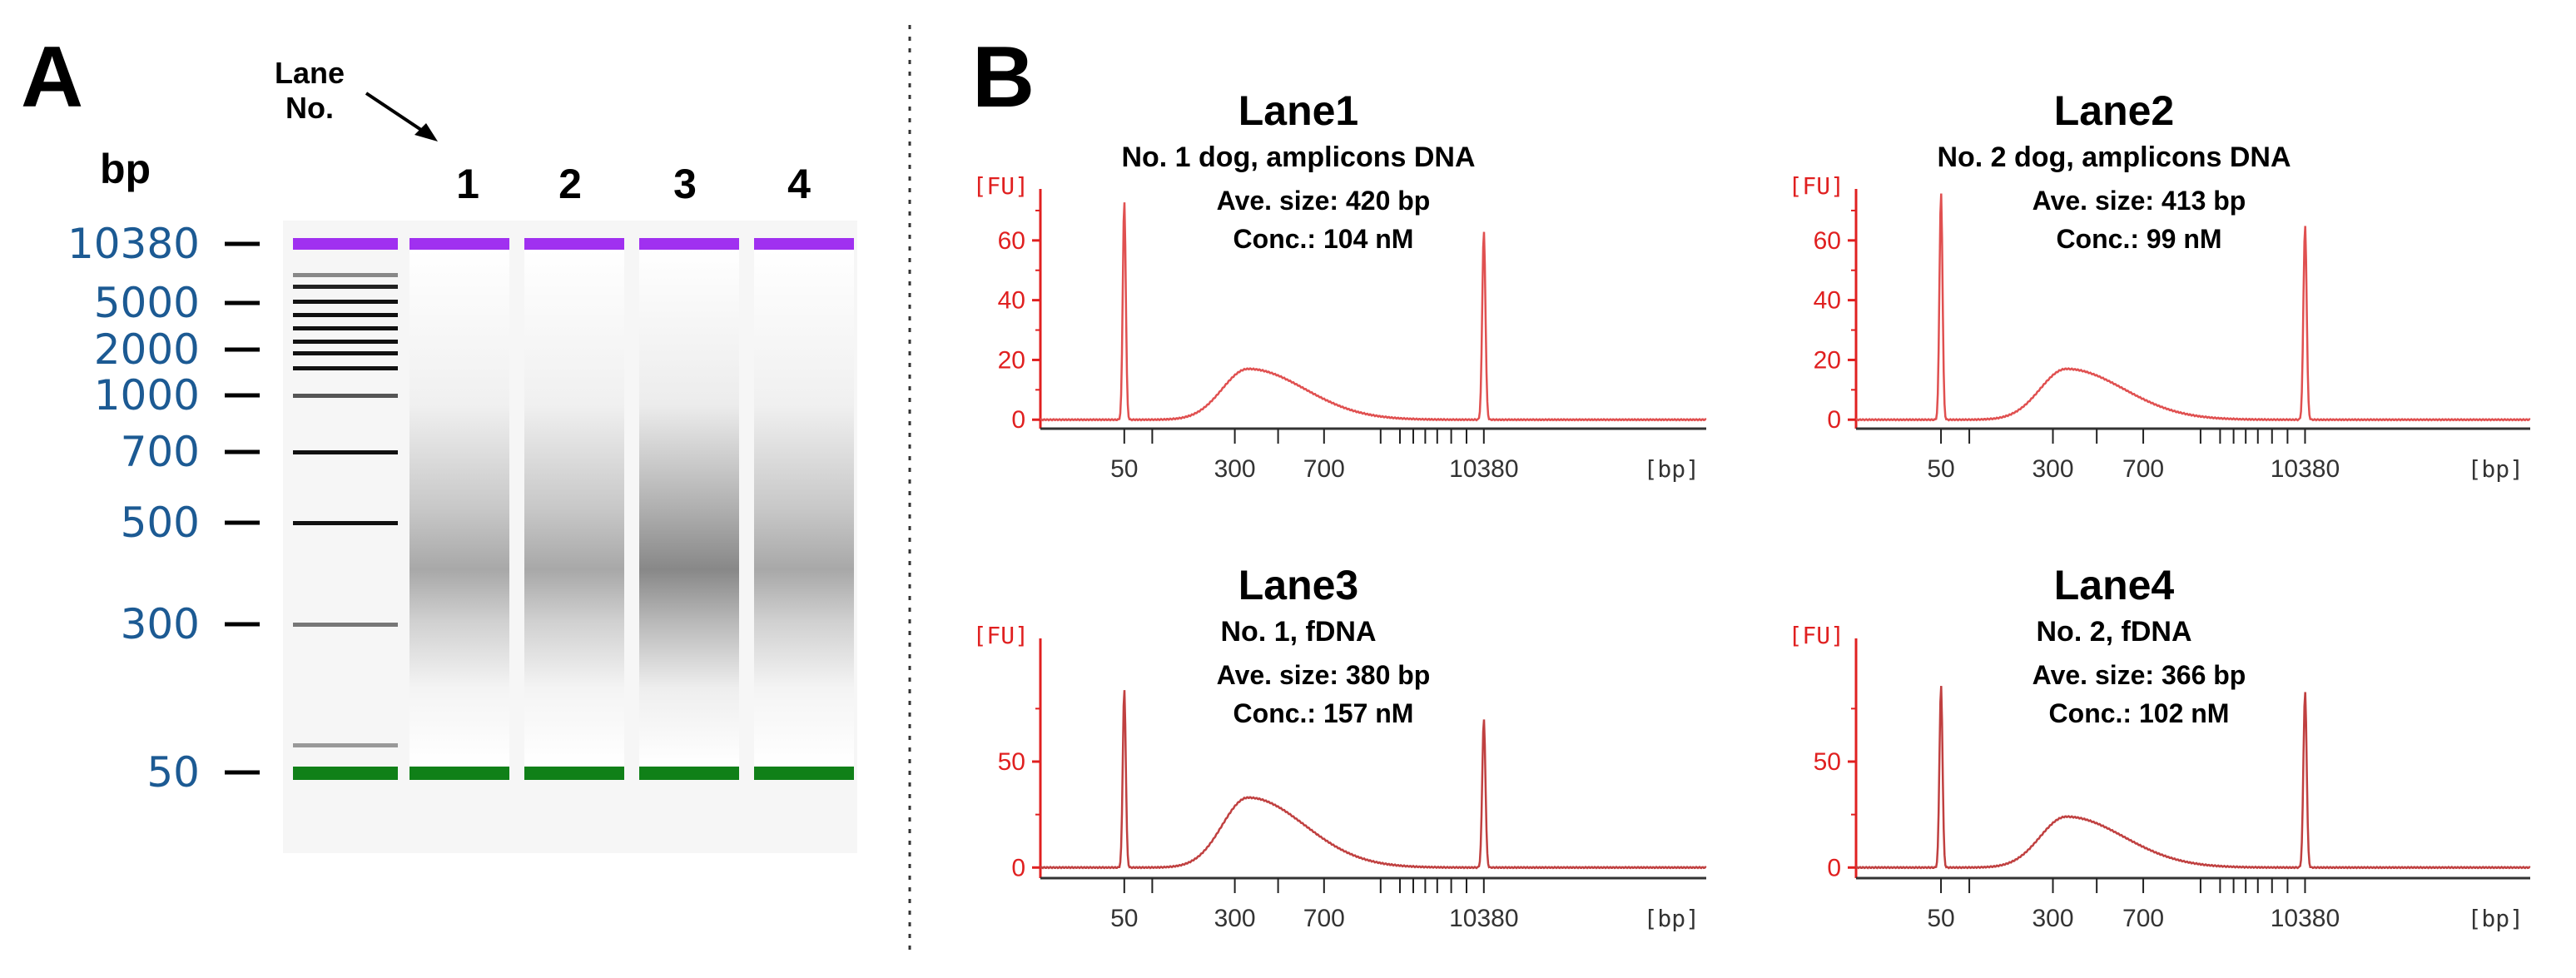 Image resolution: width=2576 pixels, height=978 pixels. I want to click on ladder-label: 10380, so click(133, 244).